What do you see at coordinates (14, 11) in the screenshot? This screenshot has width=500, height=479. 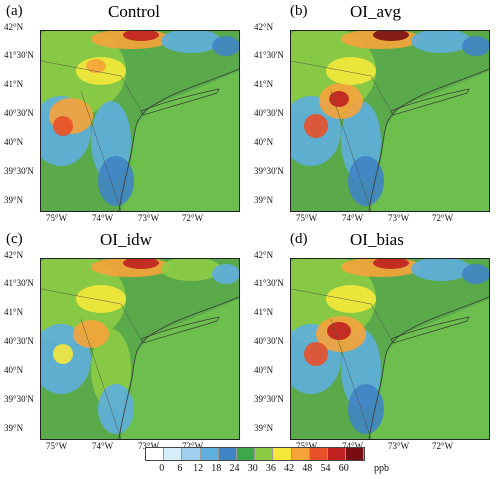 I see `panel-letter: (a)` at bounding box center [14, 11].